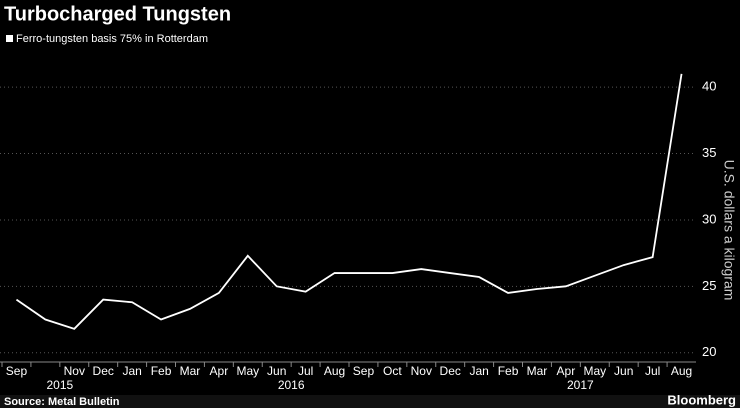 This screenshot has width=740, height=408. I want to click on footer-bar, so click(370, 401).